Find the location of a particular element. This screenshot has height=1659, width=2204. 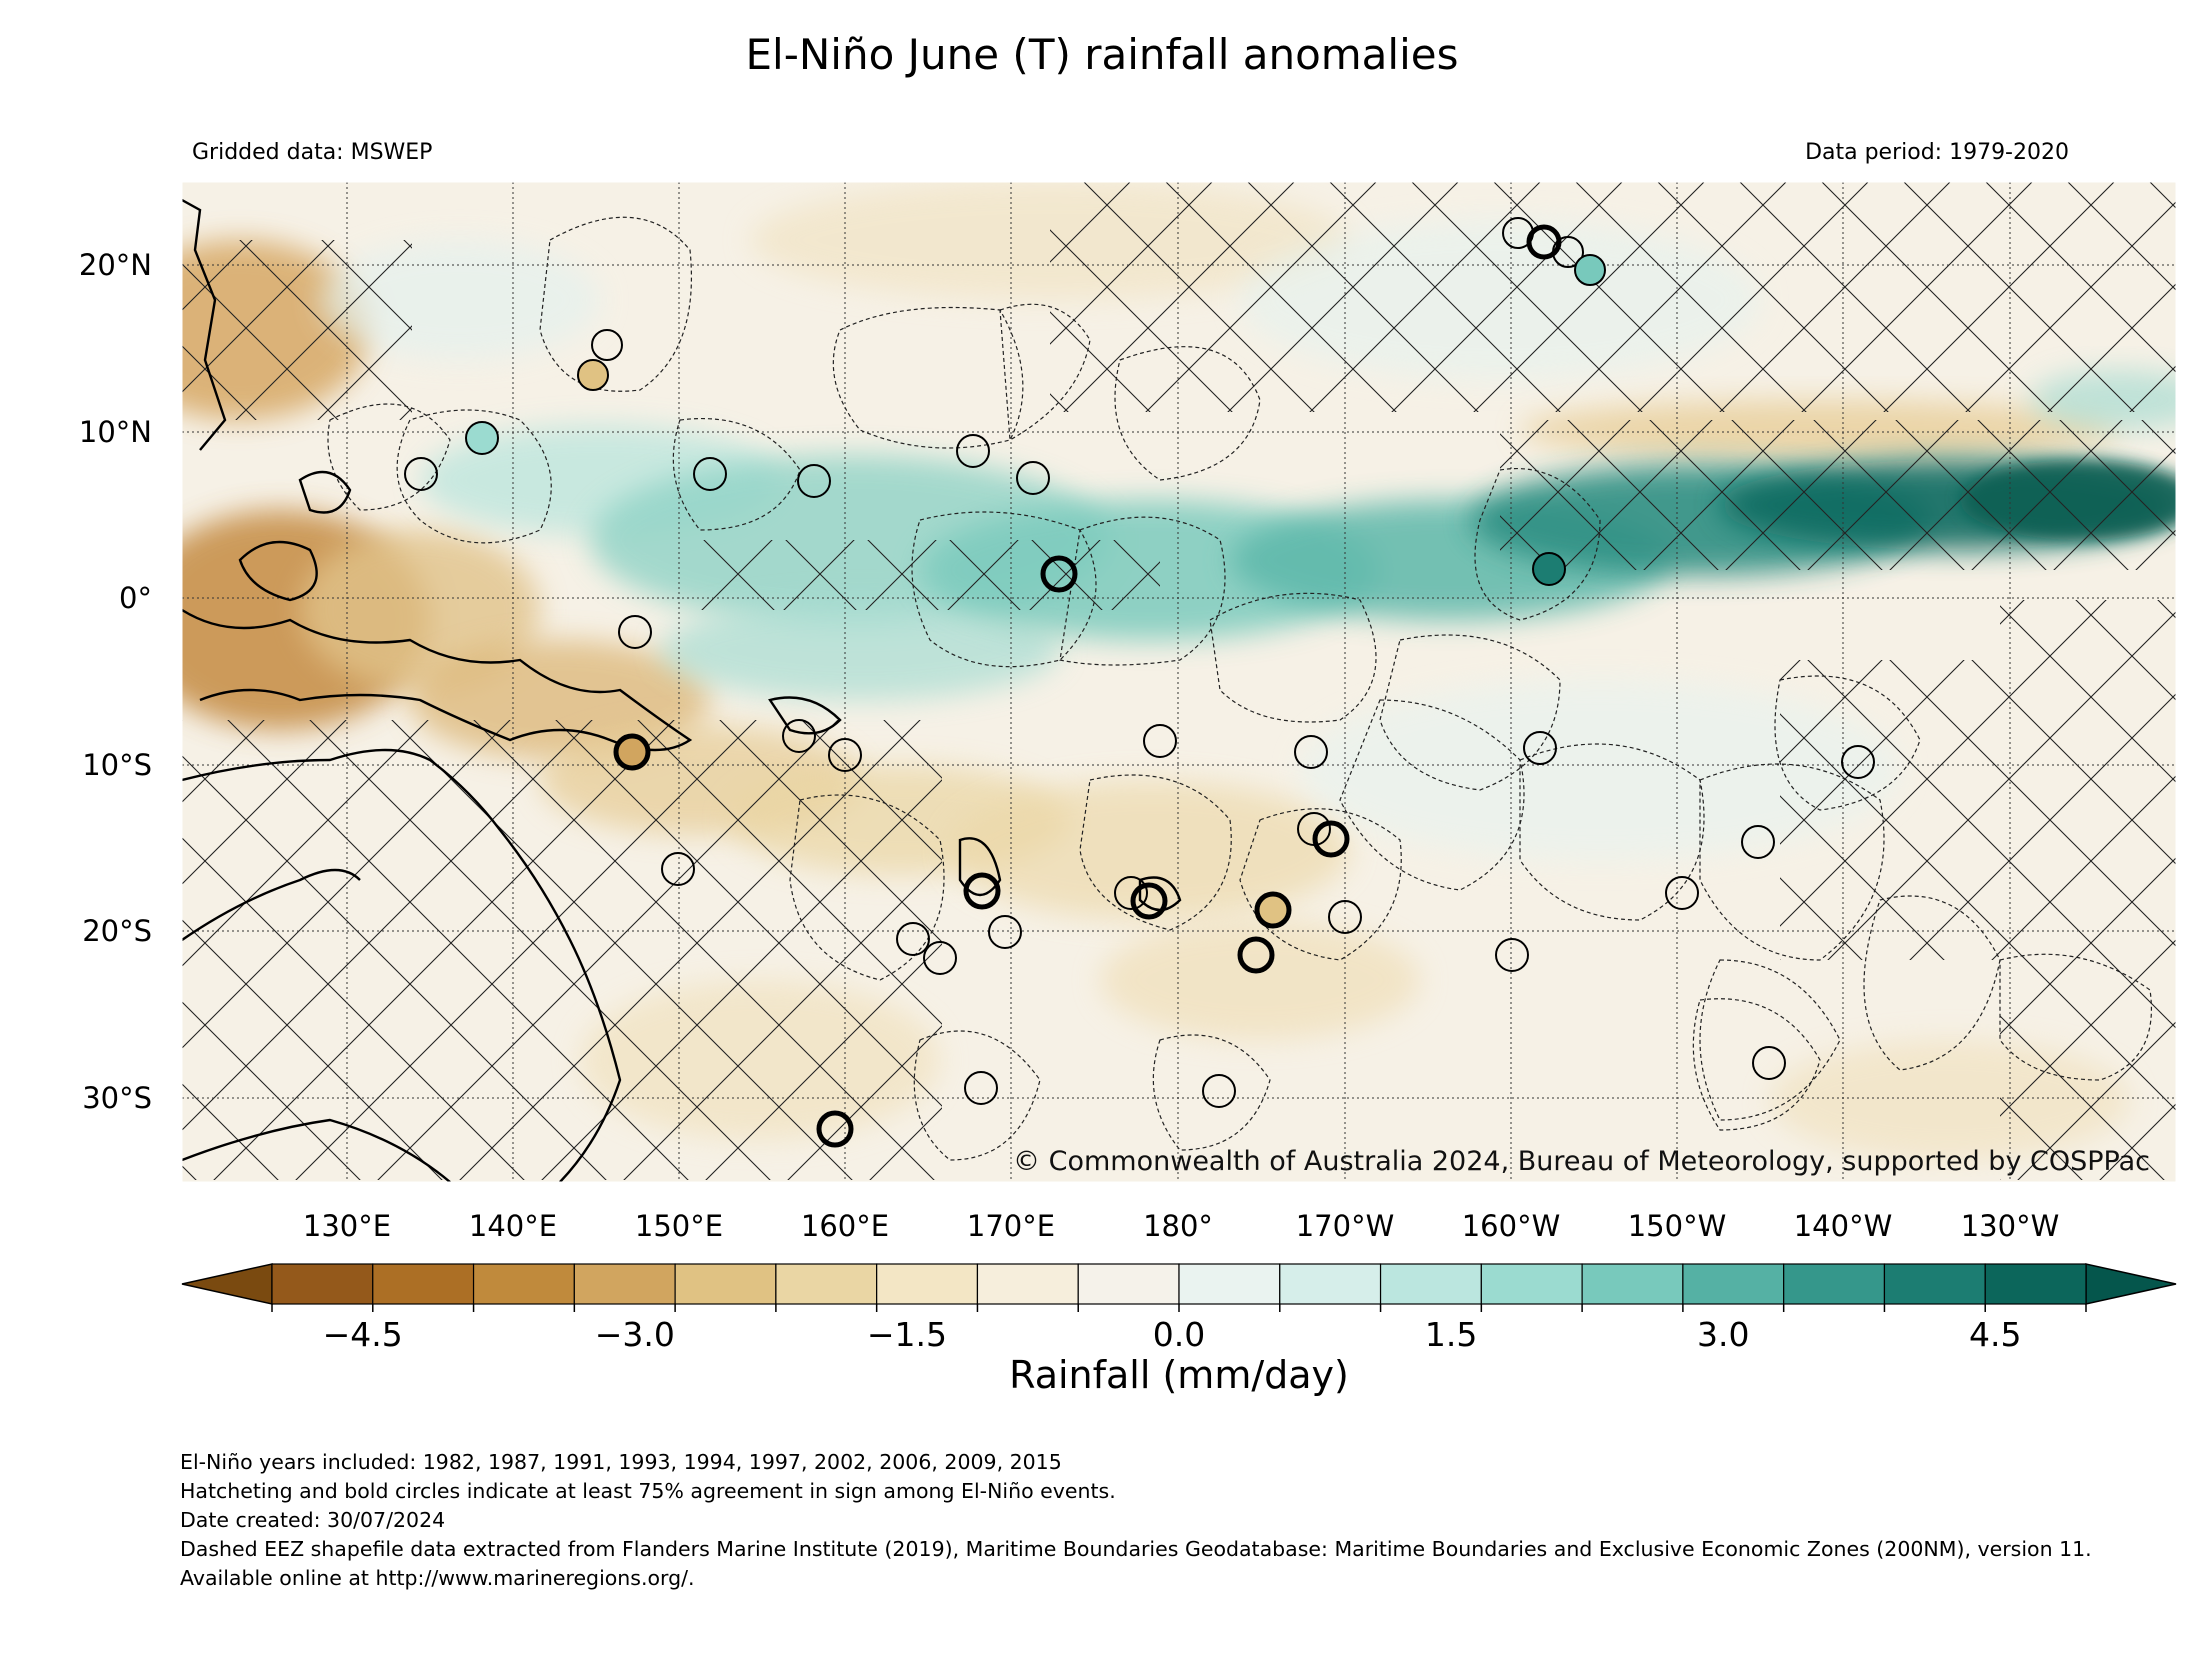

colorbar-label: Rainfall (mm/day) is located at coordinates (1179, 1375).